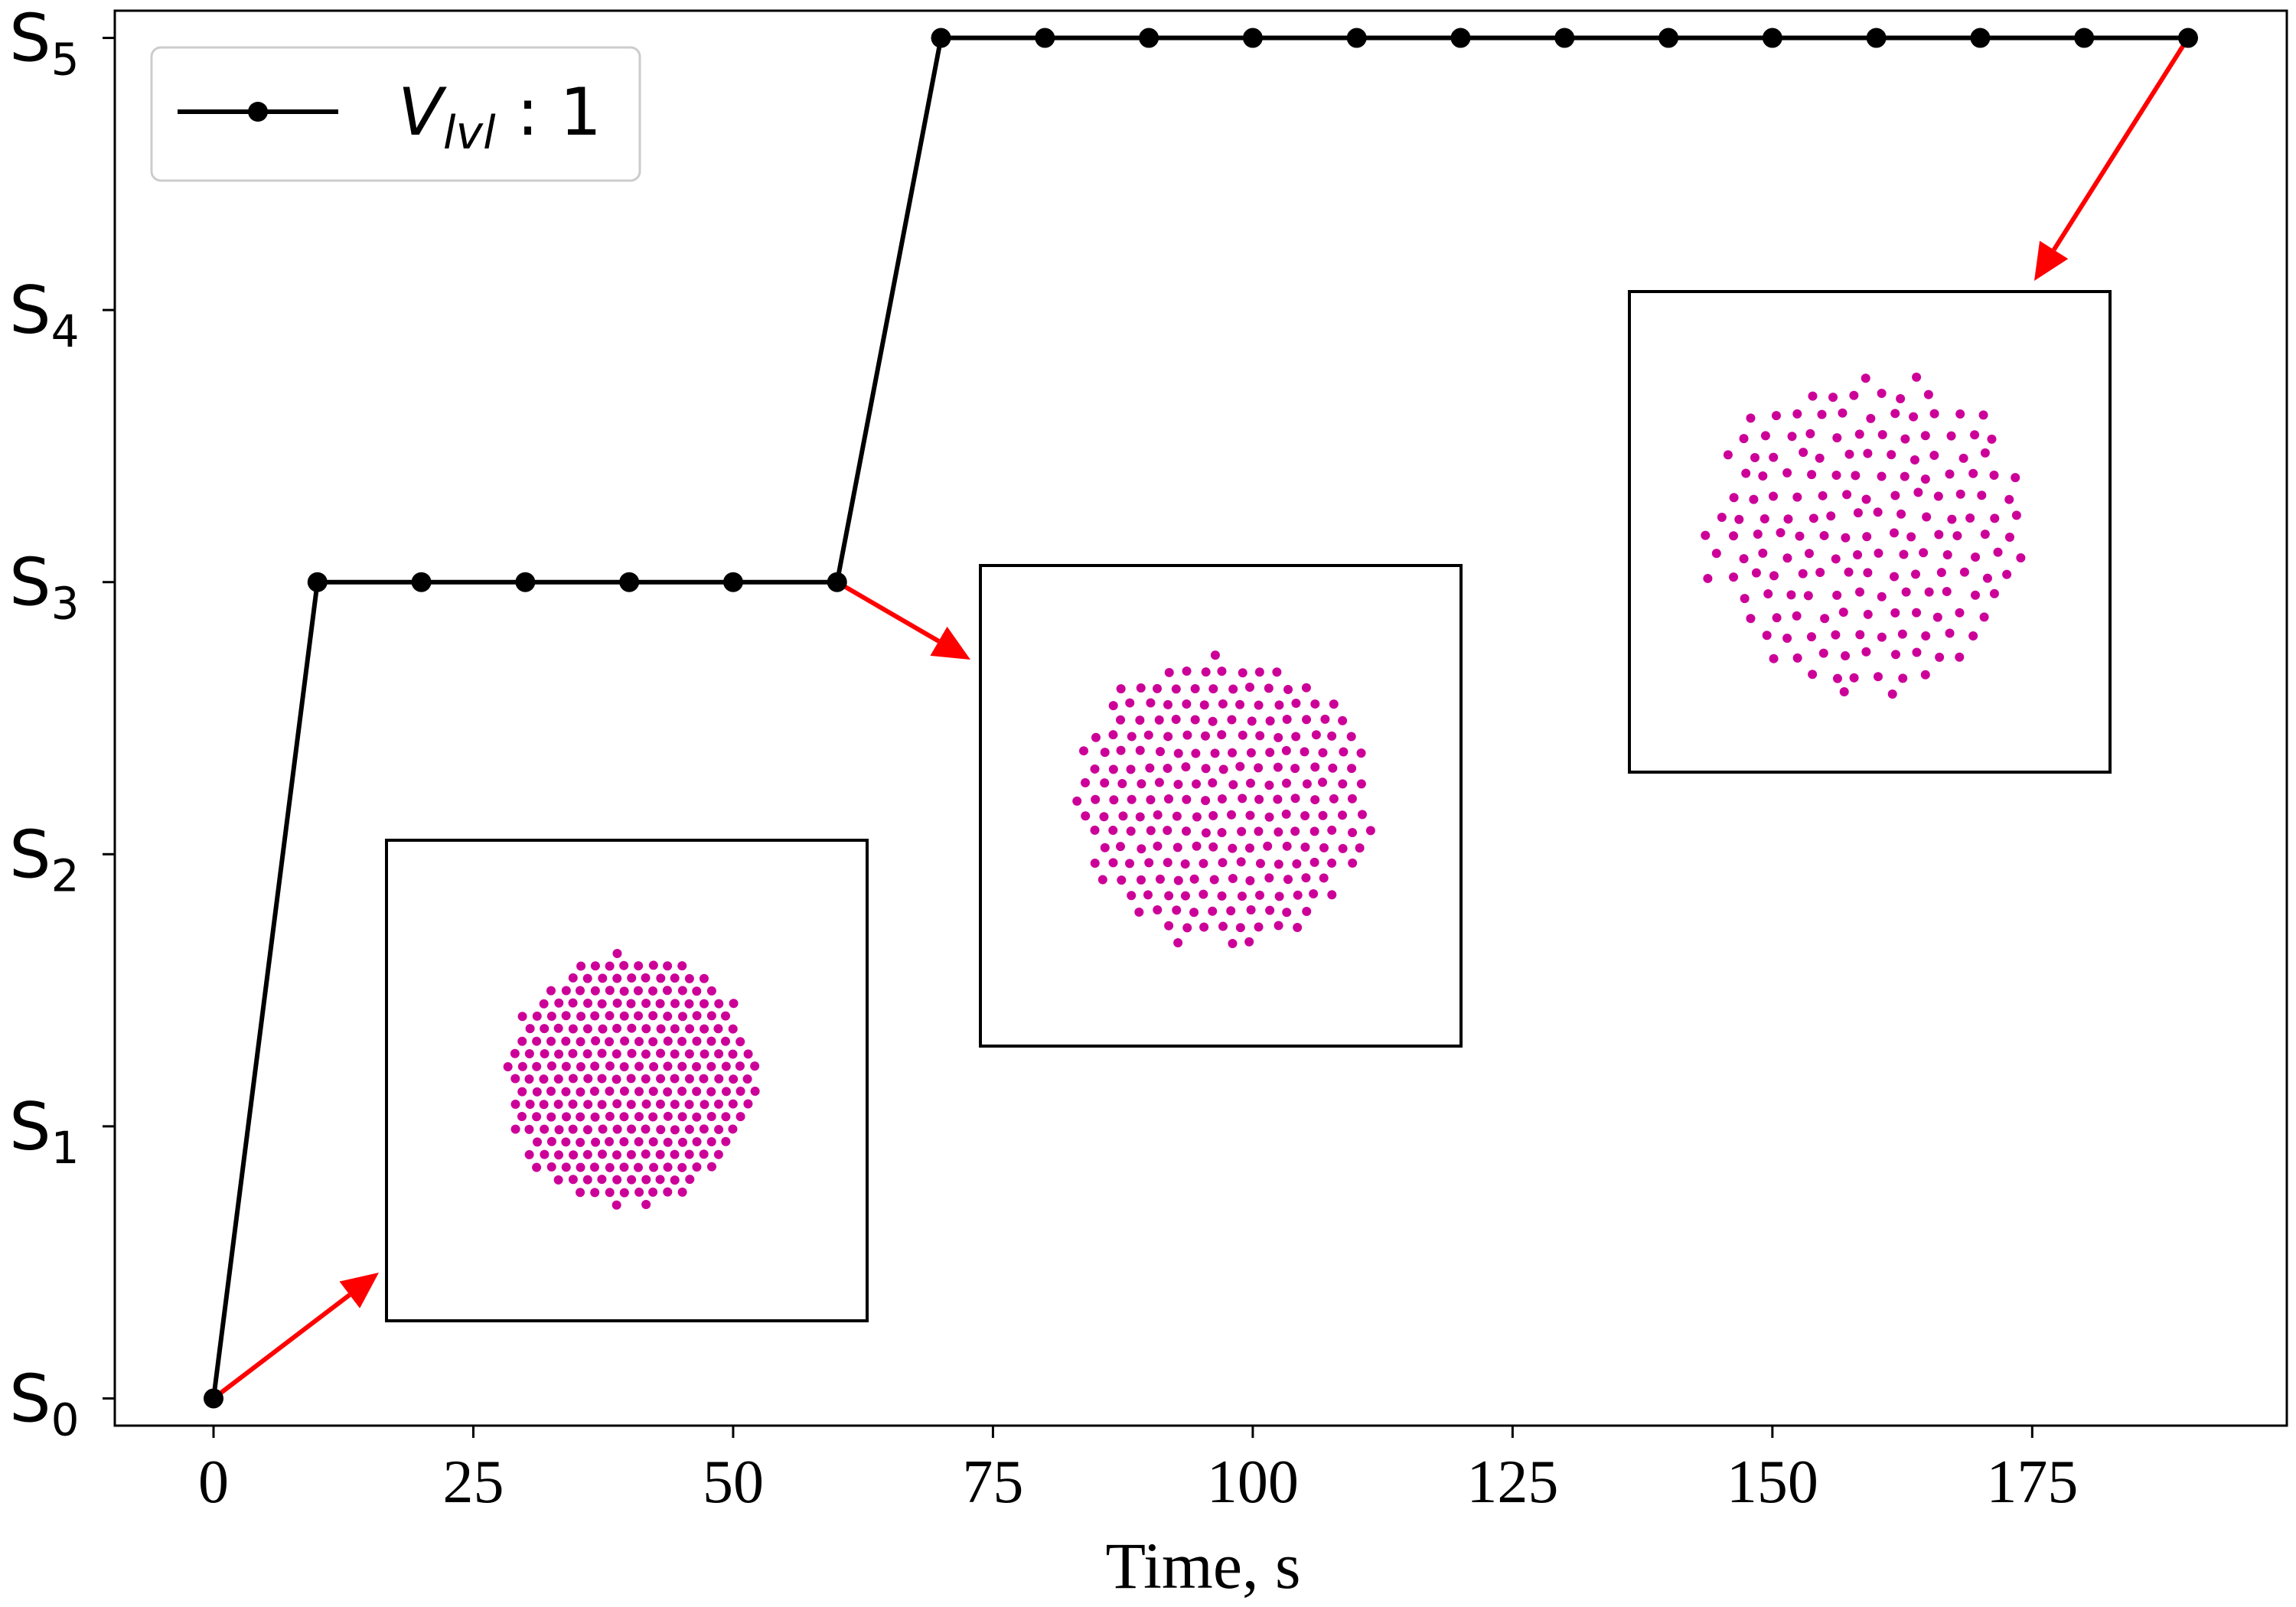 This screenshot has height=1607, width=2296. What do you see at coordinates (30, 1127) in the screenshot?
I see `y-tick-base: S` at bounding box center [30, 1127].